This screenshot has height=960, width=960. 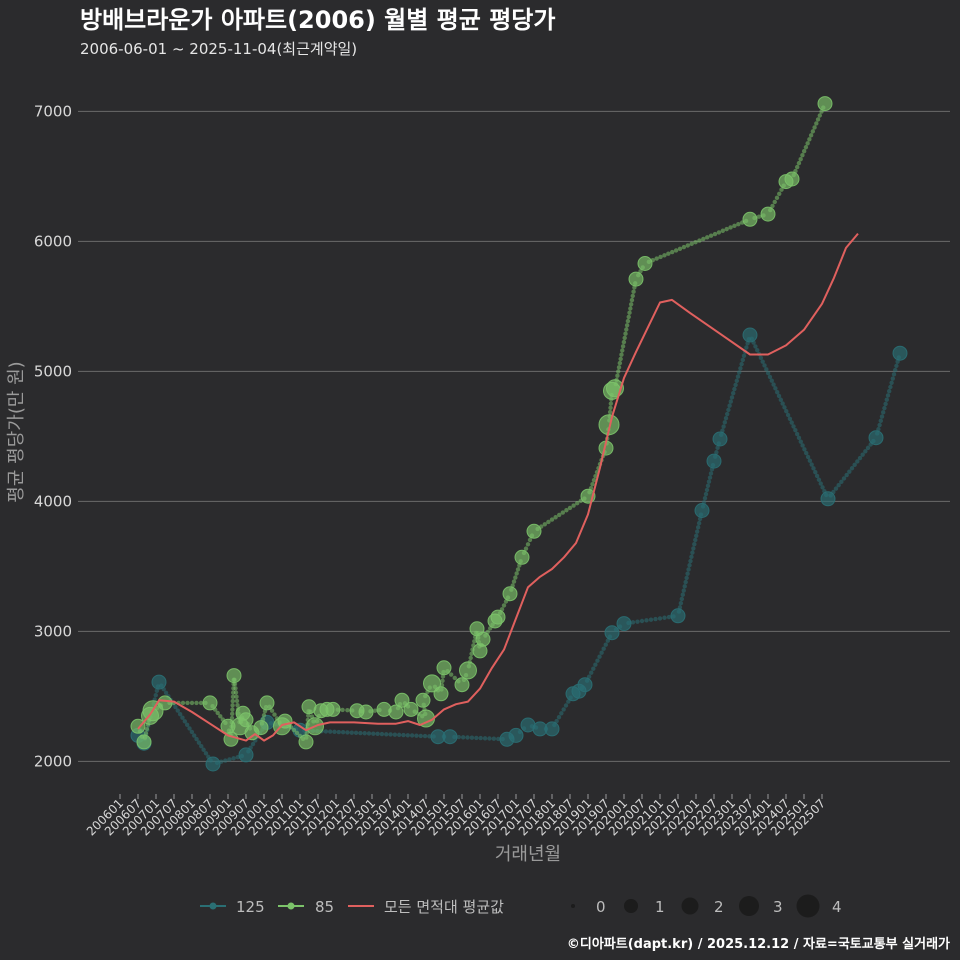 I want to click on legend: 125 85 모든 면적대 평균값 0 1 2 3 4, so click(x=521, y=906).